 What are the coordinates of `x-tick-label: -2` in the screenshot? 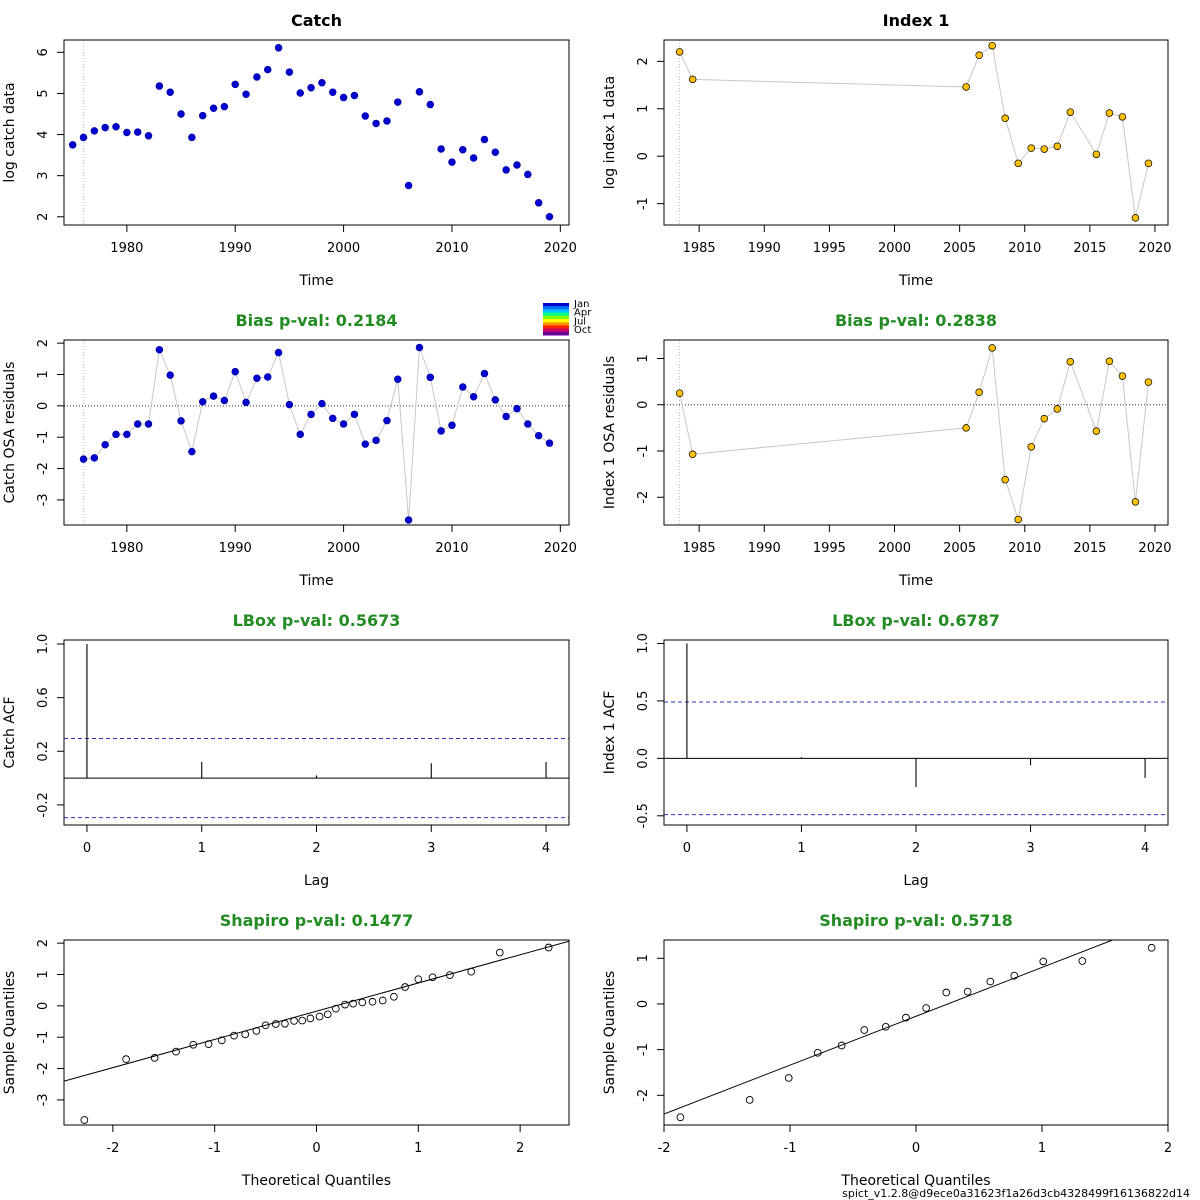 It's located at (664, 1148).